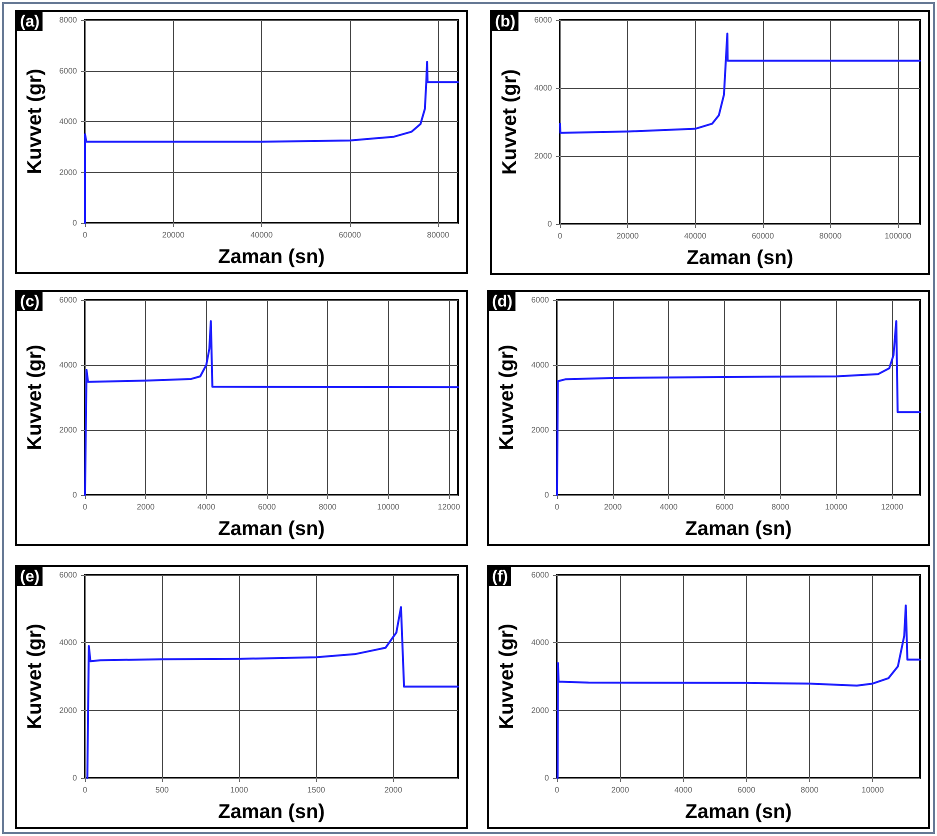 This screenshot has height=836, width=937. What do you see at coordinates (162, 790) in the screenshot?
I see `x-tick-label: 500` at bounding box center [162, 790].